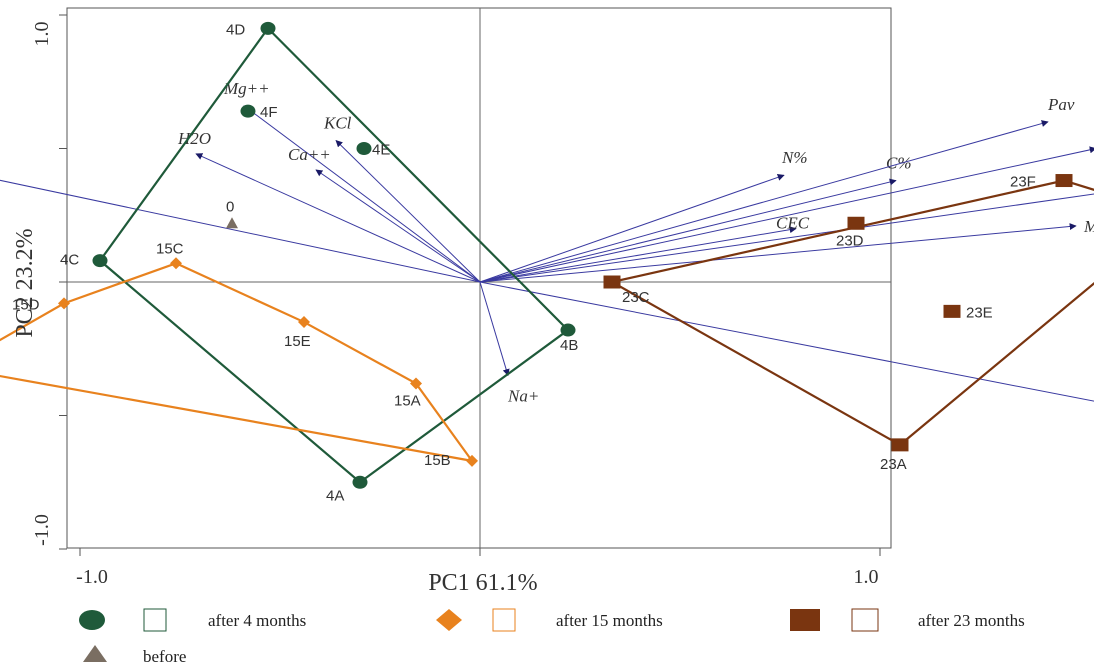 This screenshot has width=1094, height=665. What do you see at coordinates (893, 464) in the screenshot?
I see `point-label: 23A` at bounding box center [893, 464].